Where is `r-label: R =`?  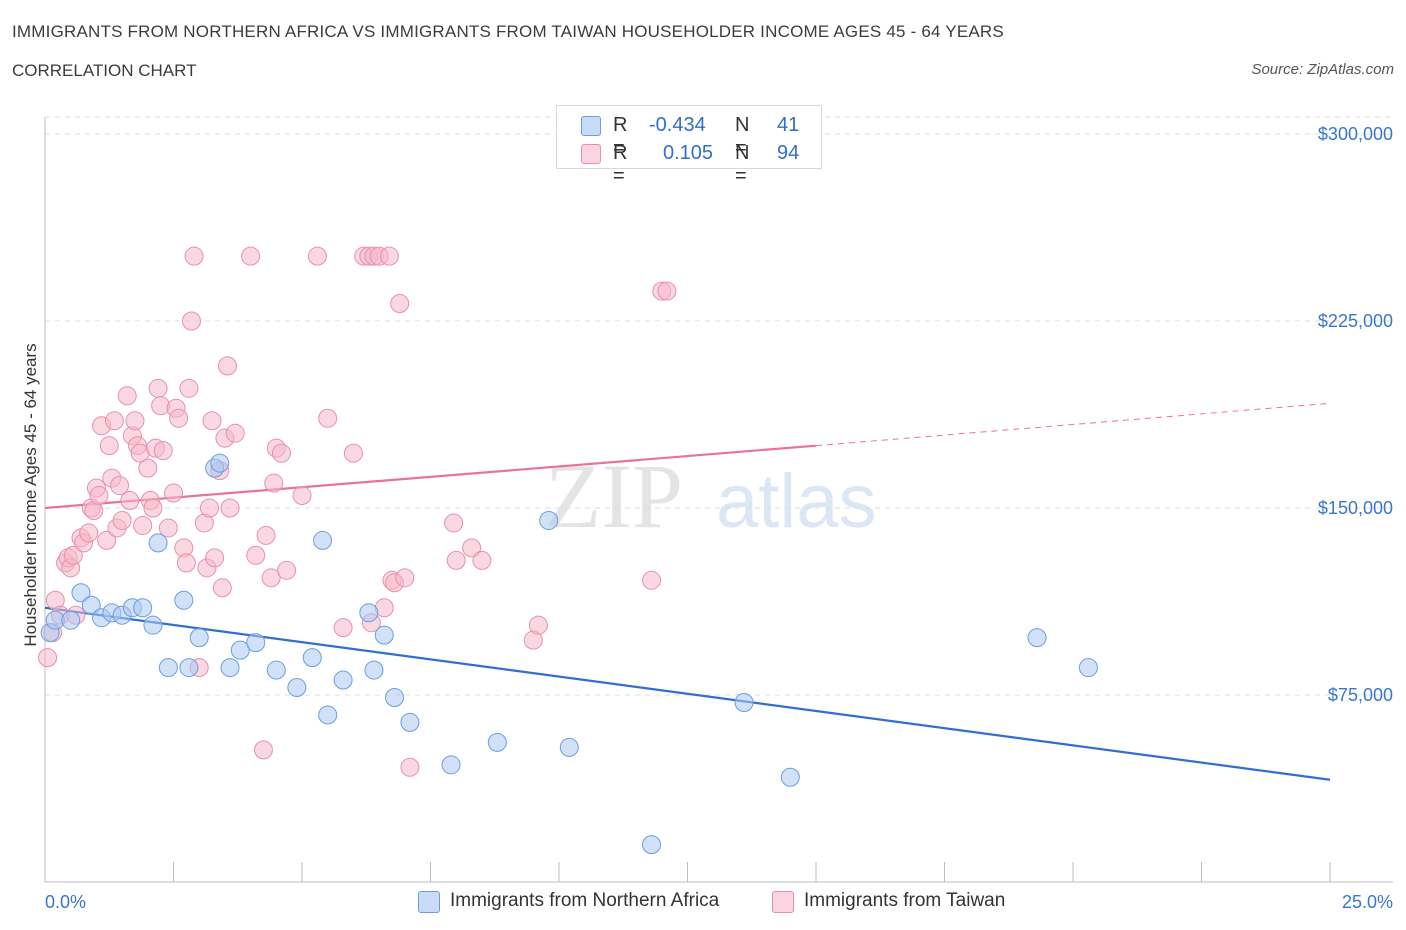
r-label: R = is located at coordinates (620, 164).